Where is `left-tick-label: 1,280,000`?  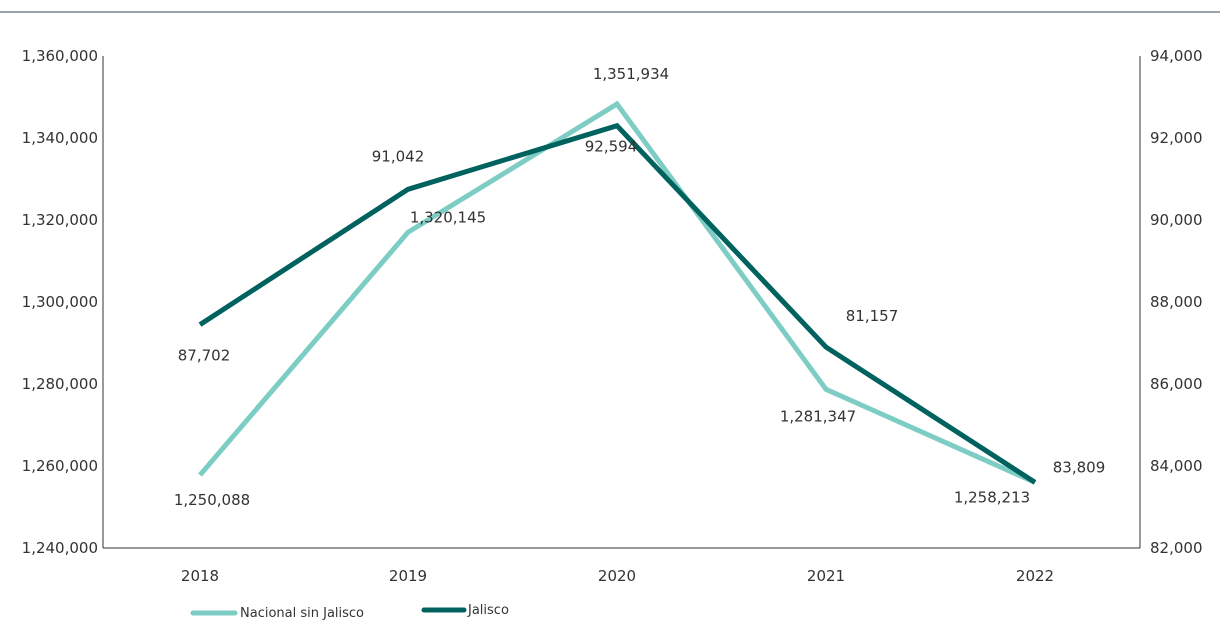
left-tick-label: 1,280,000 is located at coordinates (60, 384).